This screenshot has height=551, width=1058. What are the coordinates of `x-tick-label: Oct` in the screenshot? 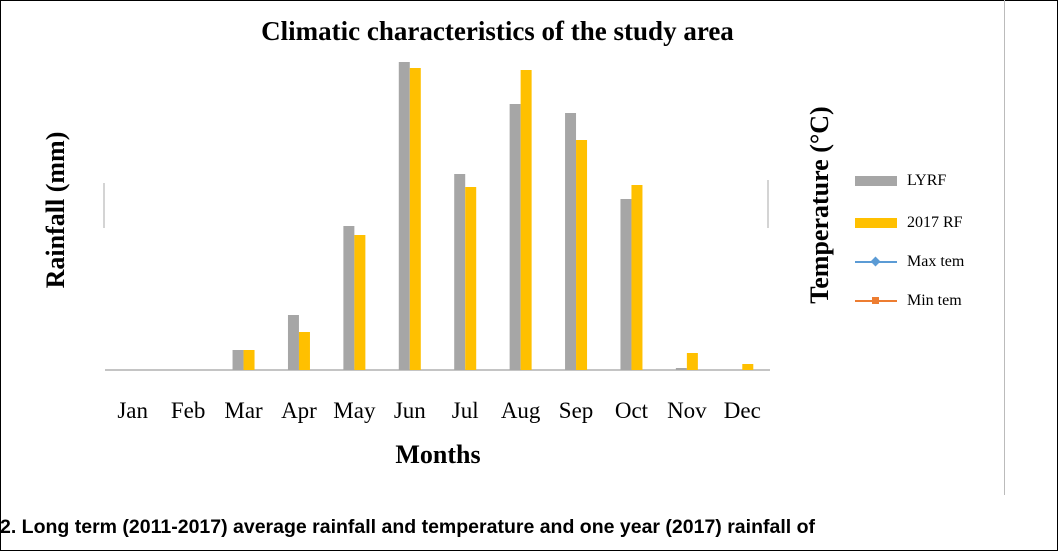 It's located at (632, 410).